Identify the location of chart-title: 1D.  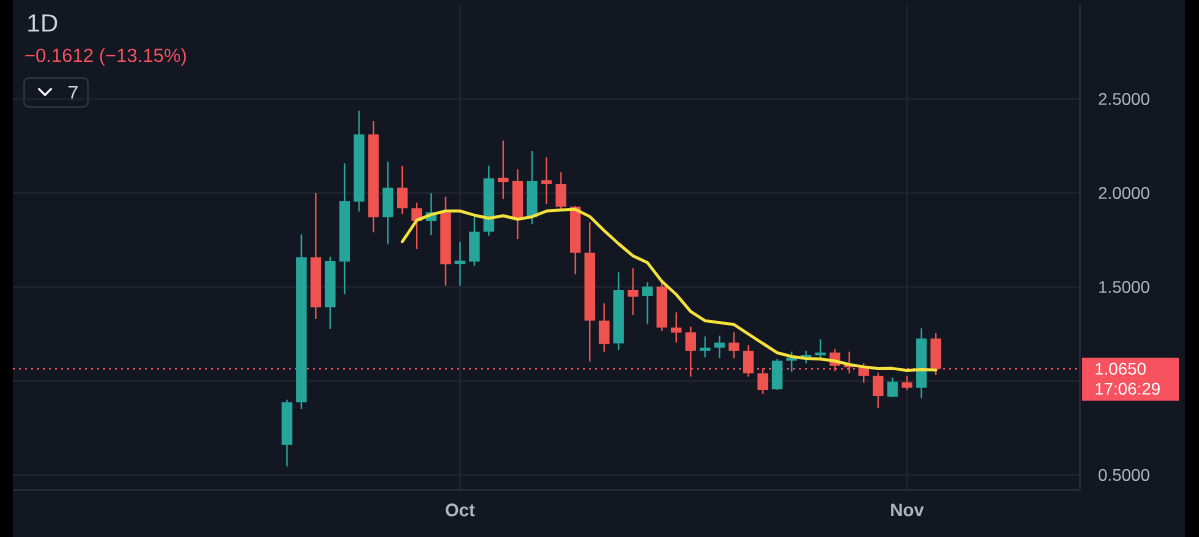
(43, 23).